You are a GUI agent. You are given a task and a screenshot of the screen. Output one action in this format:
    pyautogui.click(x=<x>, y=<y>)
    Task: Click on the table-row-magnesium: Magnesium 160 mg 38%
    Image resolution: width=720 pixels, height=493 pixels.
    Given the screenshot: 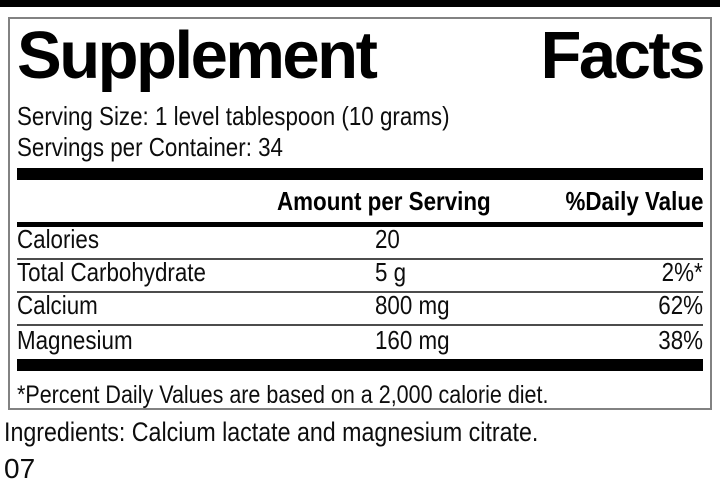 What is the action you would take?
    pyautogui.click(x=360, y=342)
    